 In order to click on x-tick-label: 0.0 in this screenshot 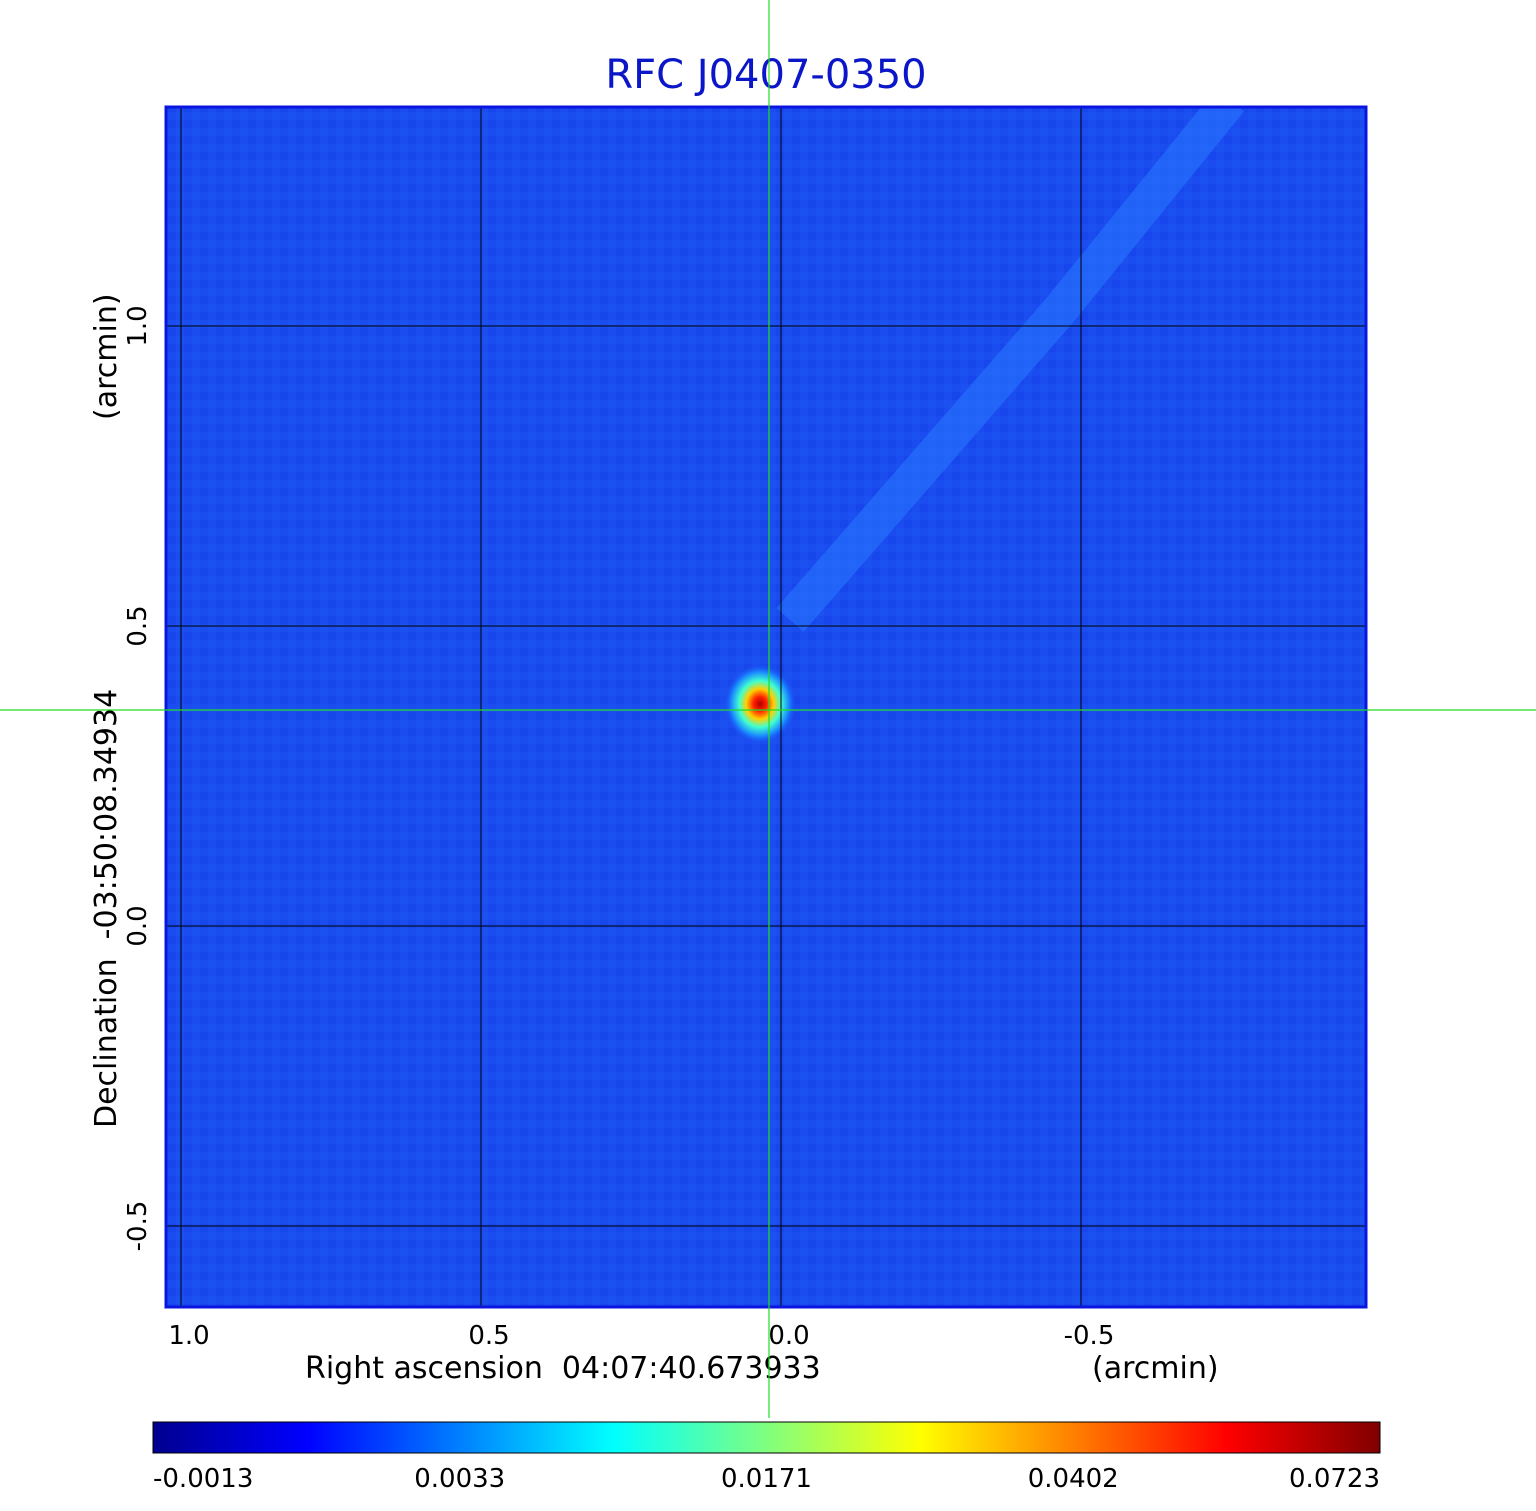, I will do `click(788, 1336)`.